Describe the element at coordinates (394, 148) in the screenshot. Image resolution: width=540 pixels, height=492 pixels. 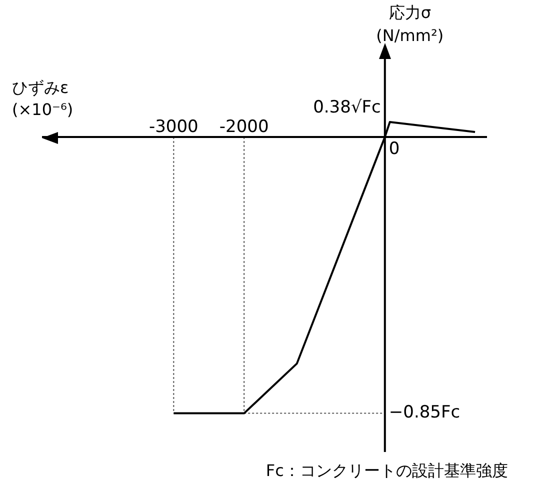
I see `annotation: 0` at that location.